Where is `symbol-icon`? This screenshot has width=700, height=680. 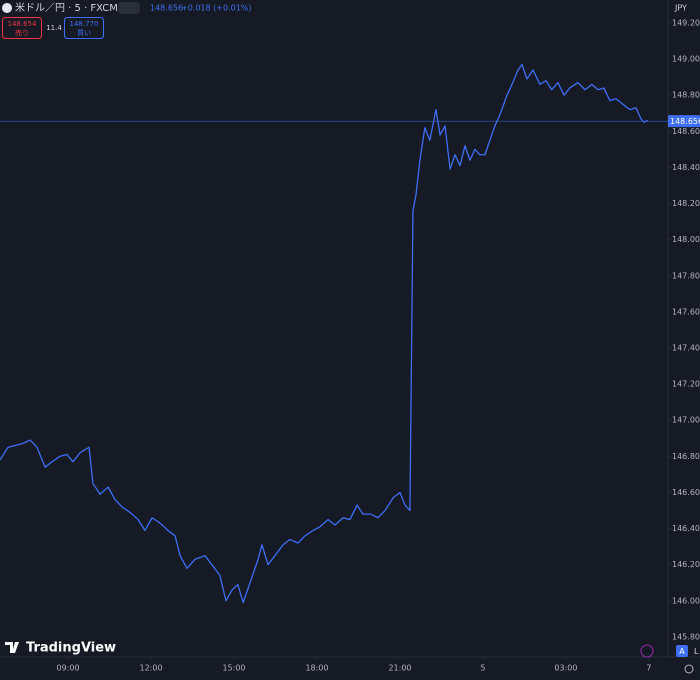
symbol-icon is located at coordinates (7, 8).